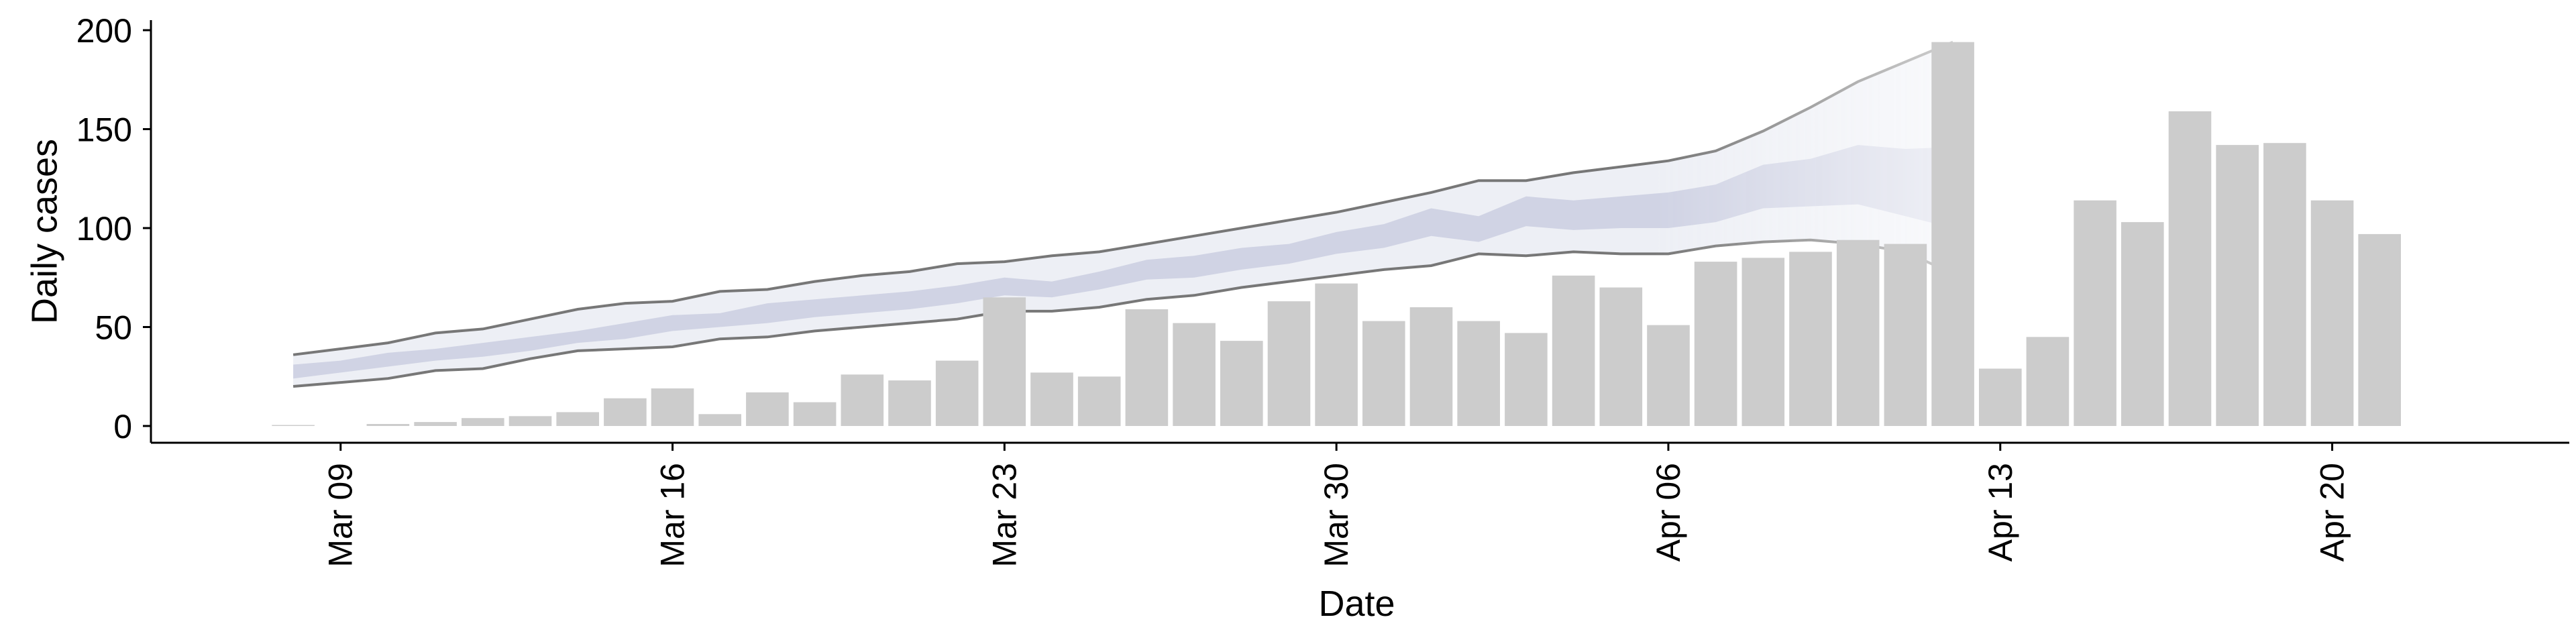 The width and height of the screenshot is (2576, 644). Describe the element at coordinates (2000, 512) in the screenshot. I see `x-tick-label: Apr 13` at that location.